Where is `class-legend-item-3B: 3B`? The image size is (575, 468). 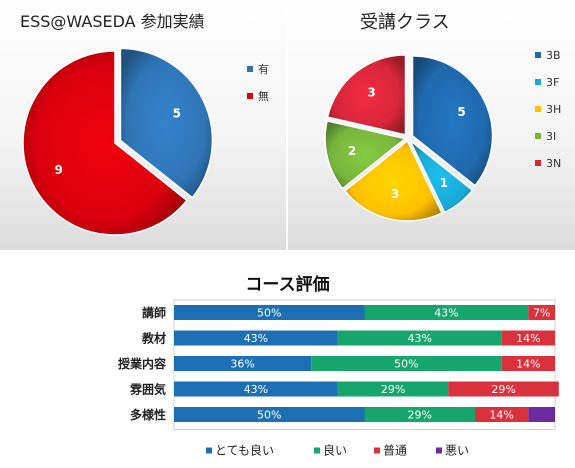
class-legend-item-3B: 3B is located at coordinates (548, 55).